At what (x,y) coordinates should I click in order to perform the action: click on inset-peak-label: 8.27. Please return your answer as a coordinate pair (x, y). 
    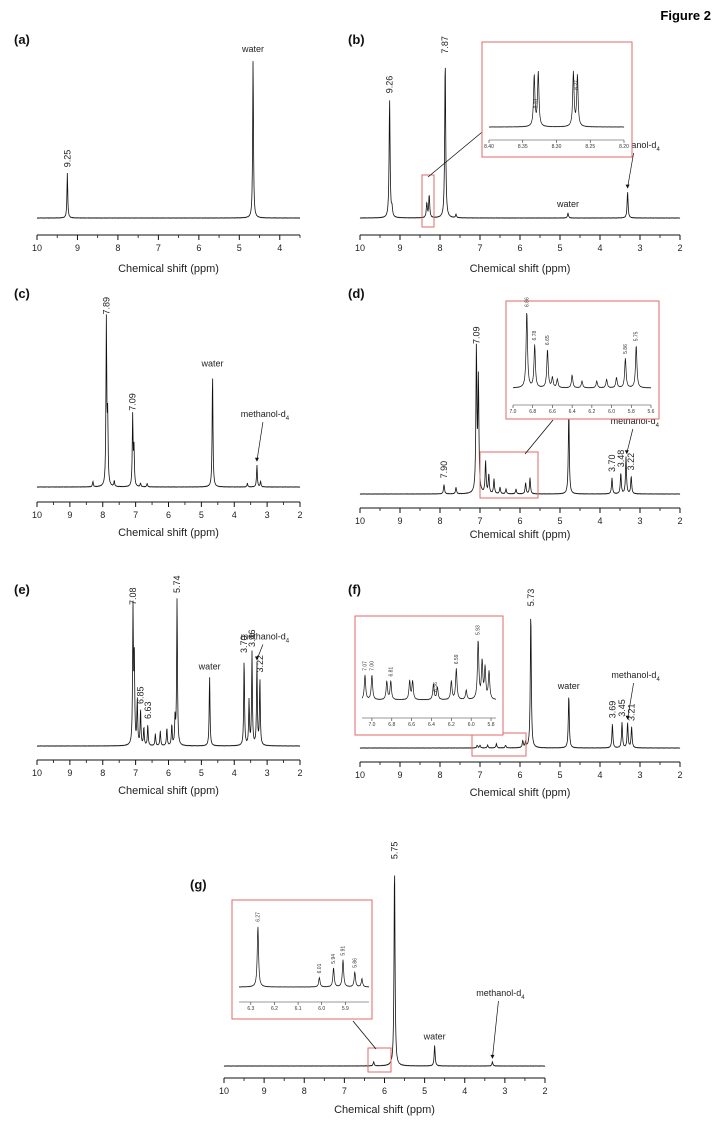
    Looking at the image, I should click on (577, 85).